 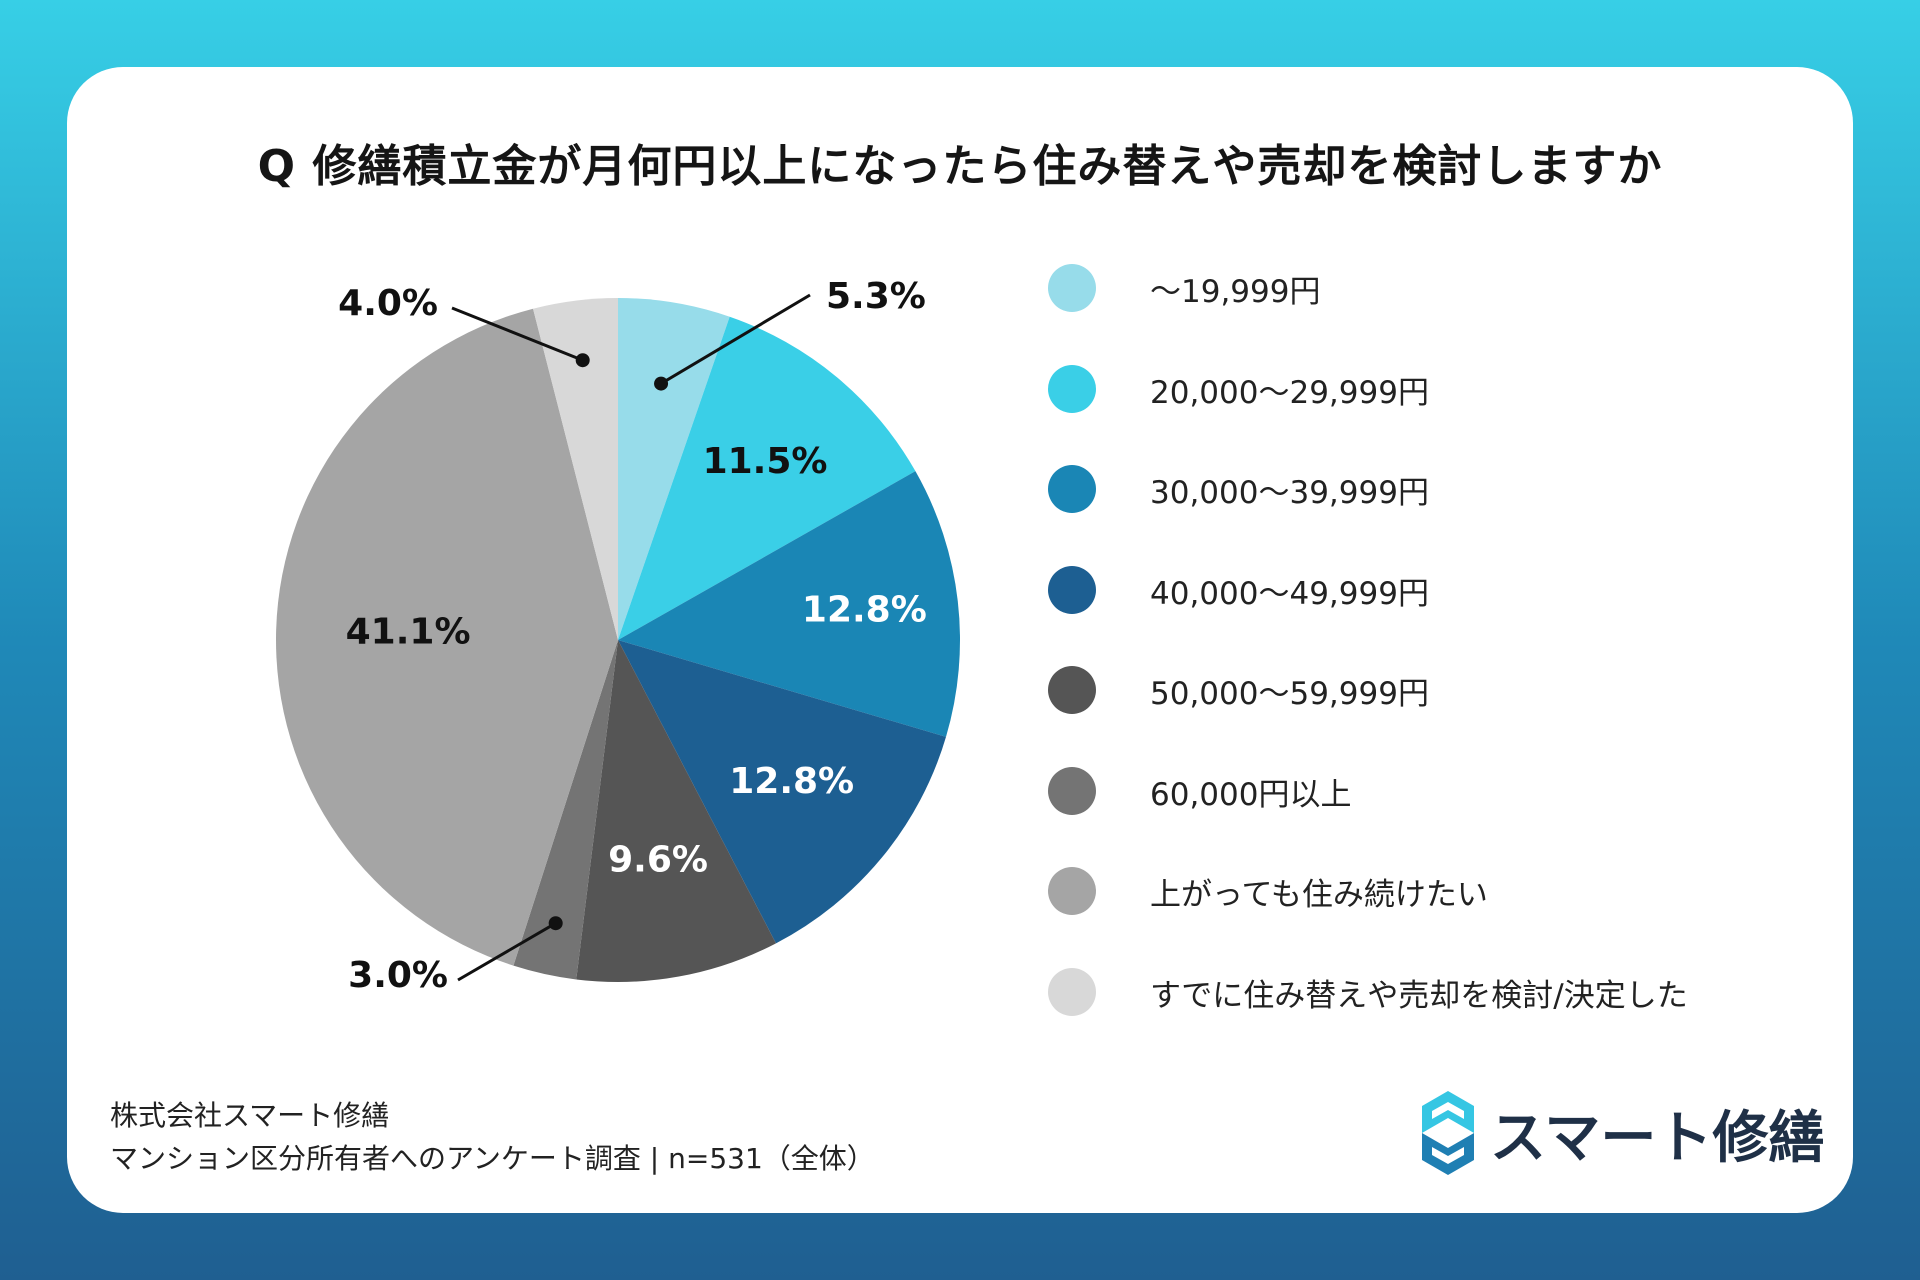 I want to click on legend-label: 50,000〜59,999円, so click(x=1289, y=693).